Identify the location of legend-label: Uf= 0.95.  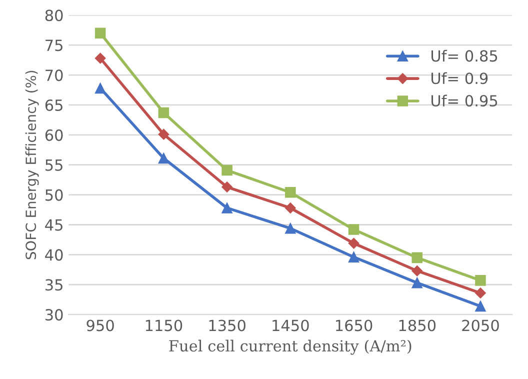
(465, 100).